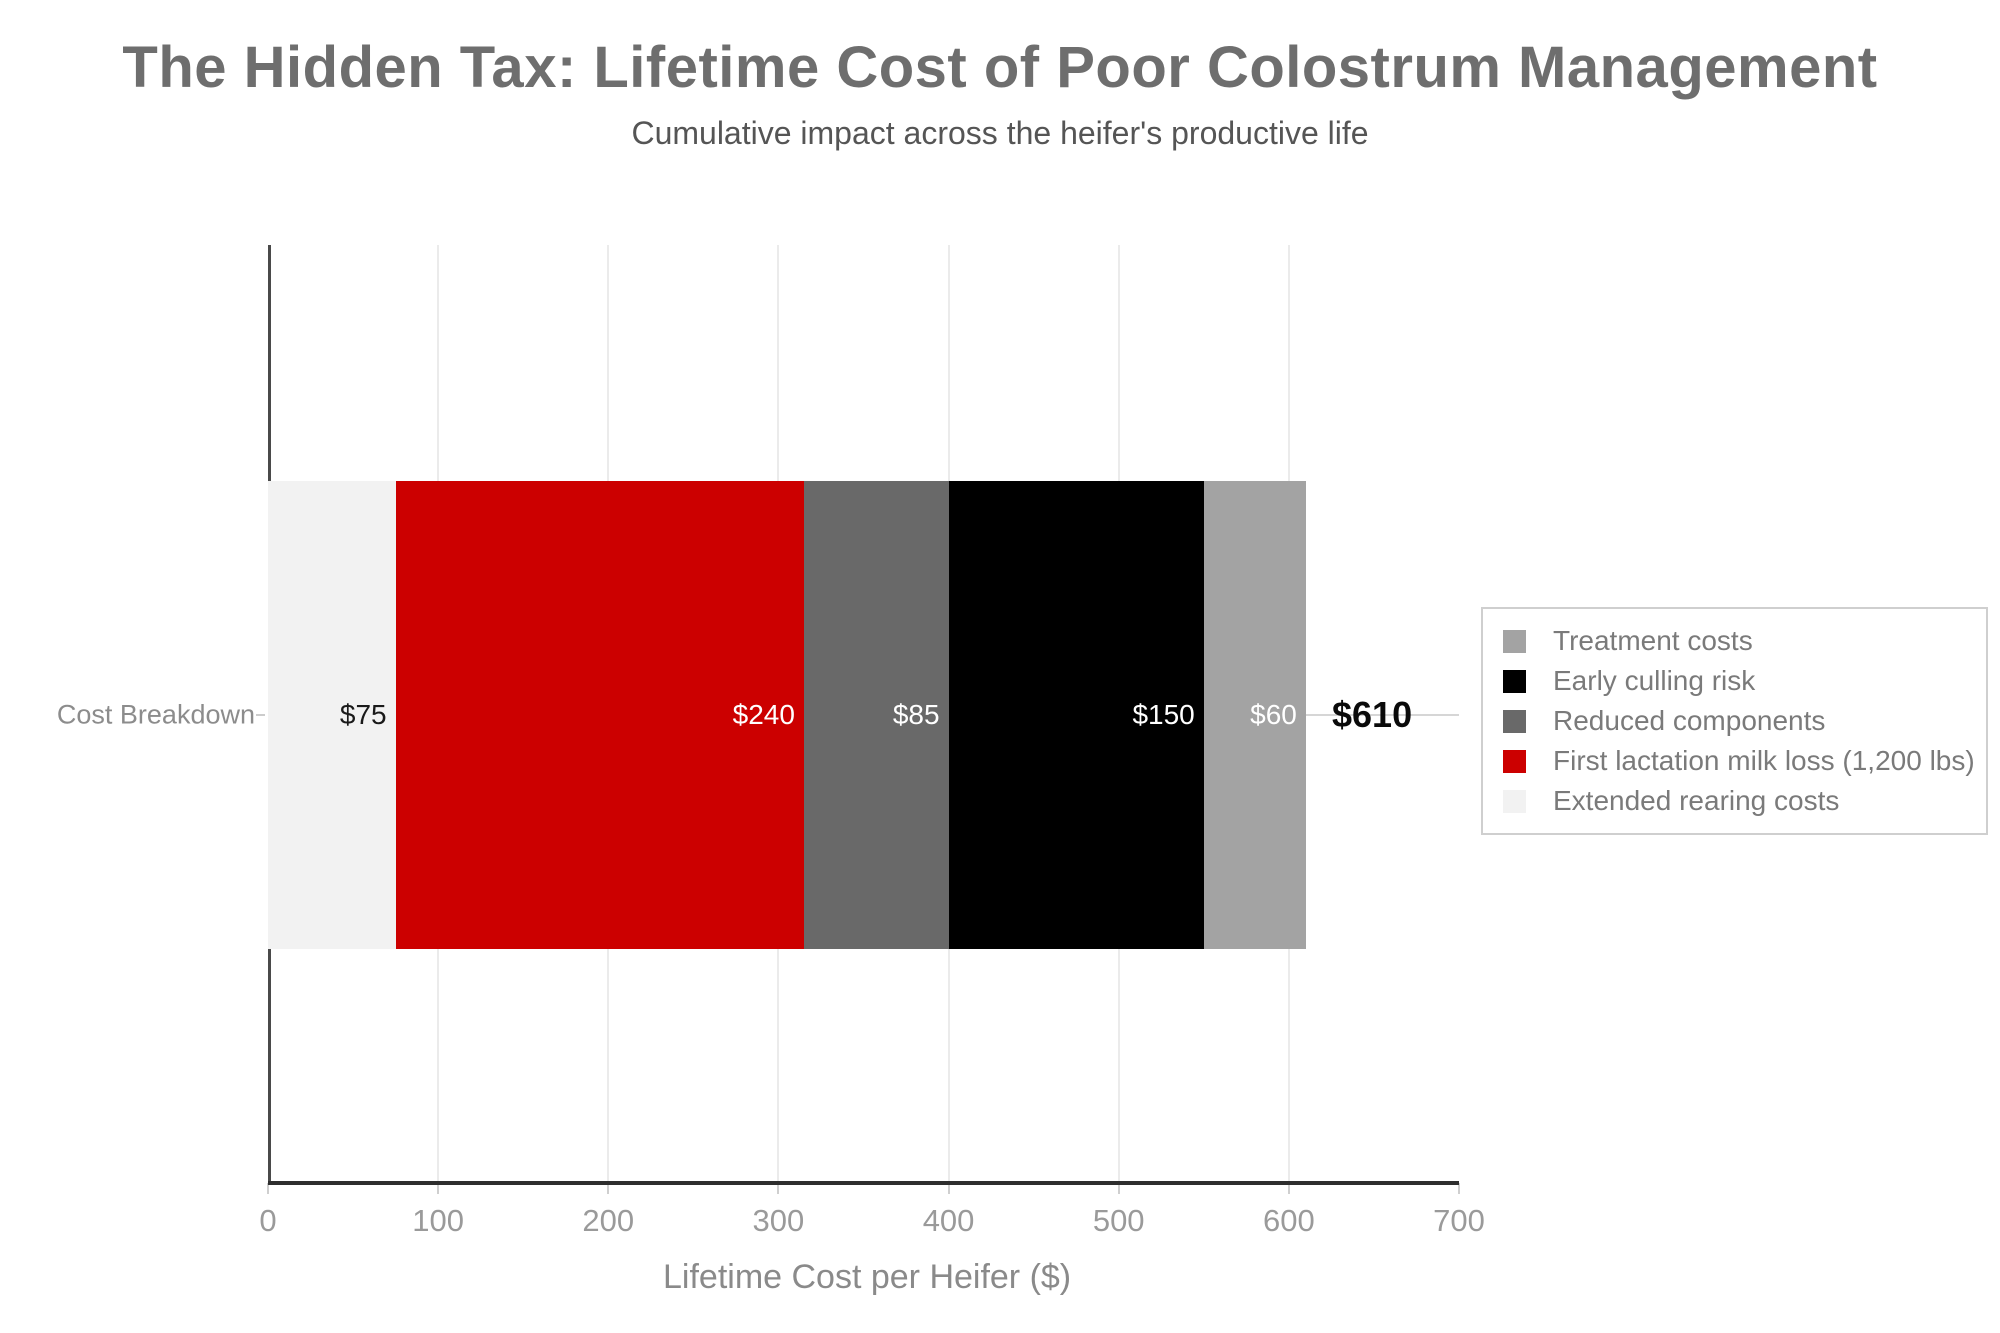 Image resolution: width=2000 pixels, height=1333 pixels. I want to click on x-tick-label-700: 700, so click(1459, 1220).